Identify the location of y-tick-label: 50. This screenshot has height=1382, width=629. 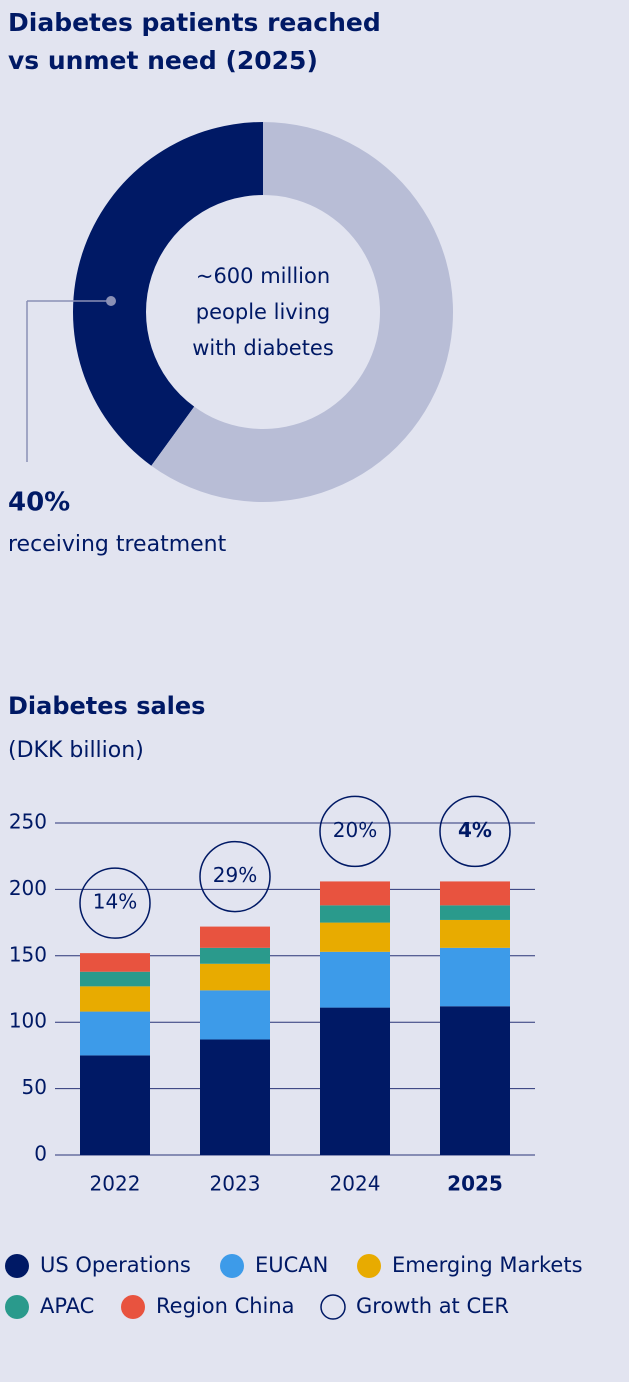
(34, 1087).